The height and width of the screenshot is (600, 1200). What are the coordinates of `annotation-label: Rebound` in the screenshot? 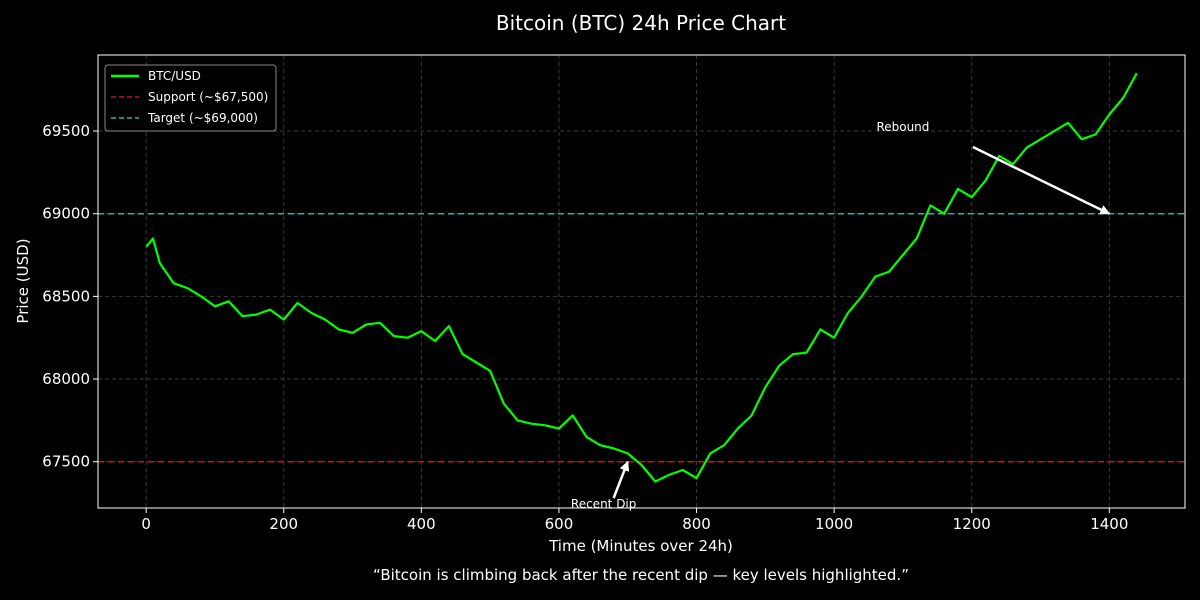 It's located at (902, 127).